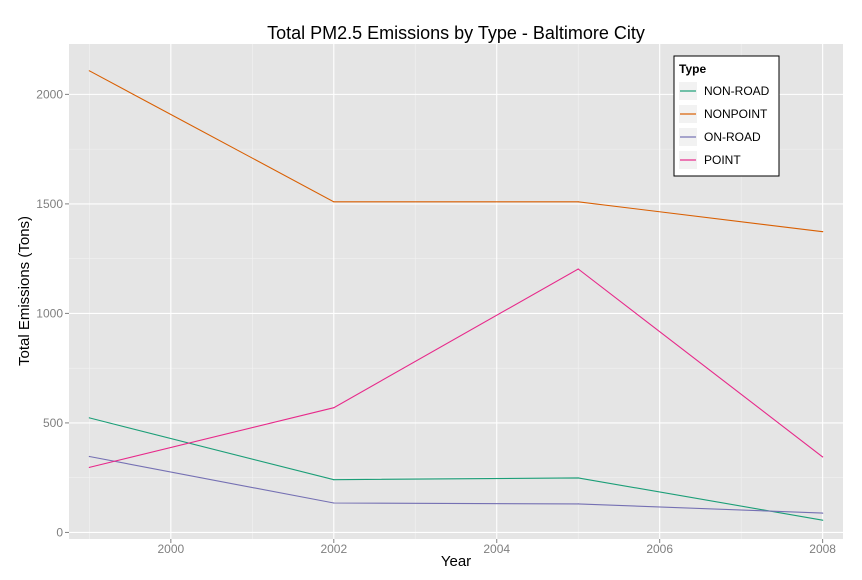 This screenshot has width=862, height=580. I want to click on y-tick-label: 500, so click(53, 423).